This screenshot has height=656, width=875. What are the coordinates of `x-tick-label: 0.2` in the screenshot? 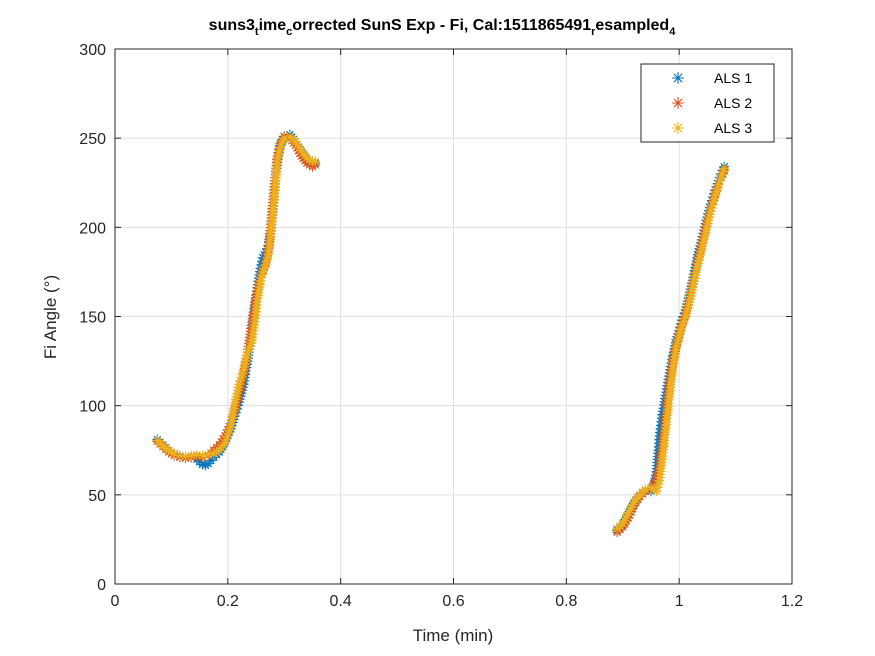 It's located at (228, 601).